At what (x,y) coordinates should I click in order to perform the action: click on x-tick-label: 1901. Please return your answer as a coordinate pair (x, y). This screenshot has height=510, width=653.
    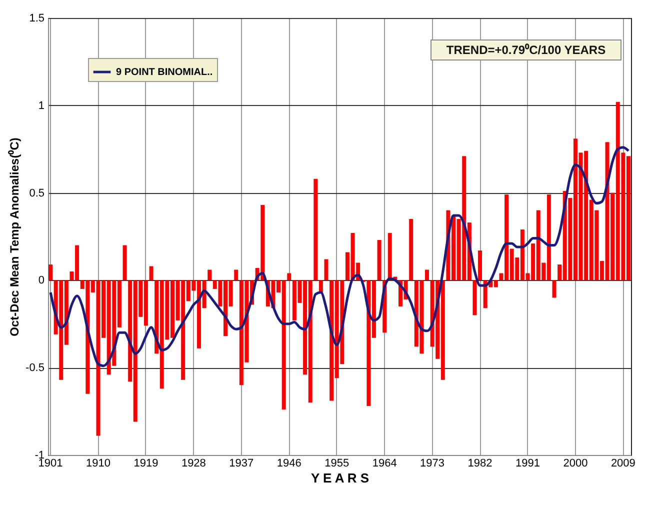
    Looking at the image, I should click on (50, 464).